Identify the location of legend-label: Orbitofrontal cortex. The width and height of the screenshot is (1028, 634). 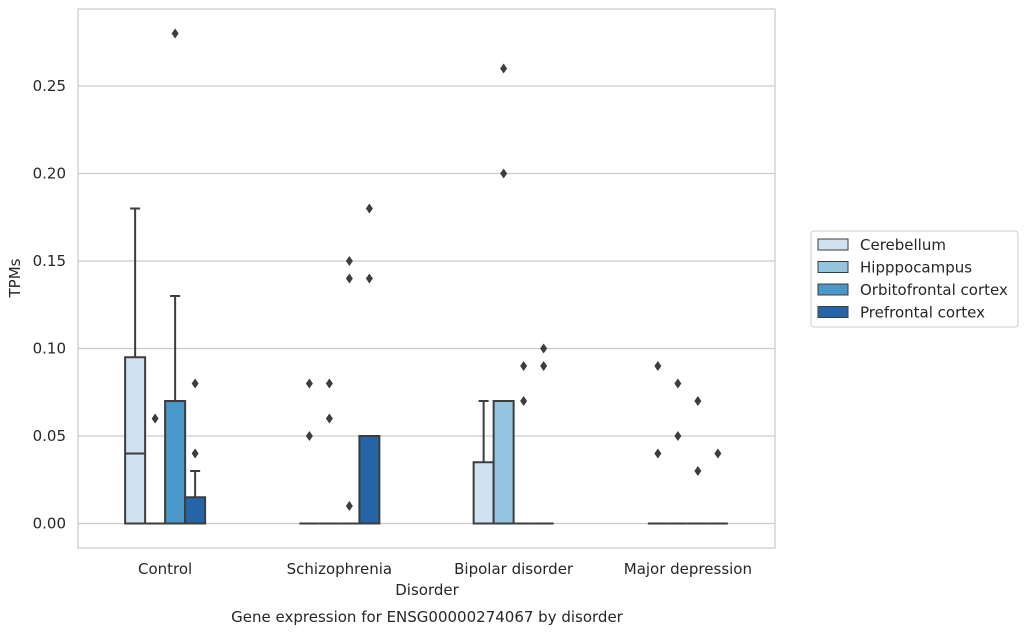
(934, 290).